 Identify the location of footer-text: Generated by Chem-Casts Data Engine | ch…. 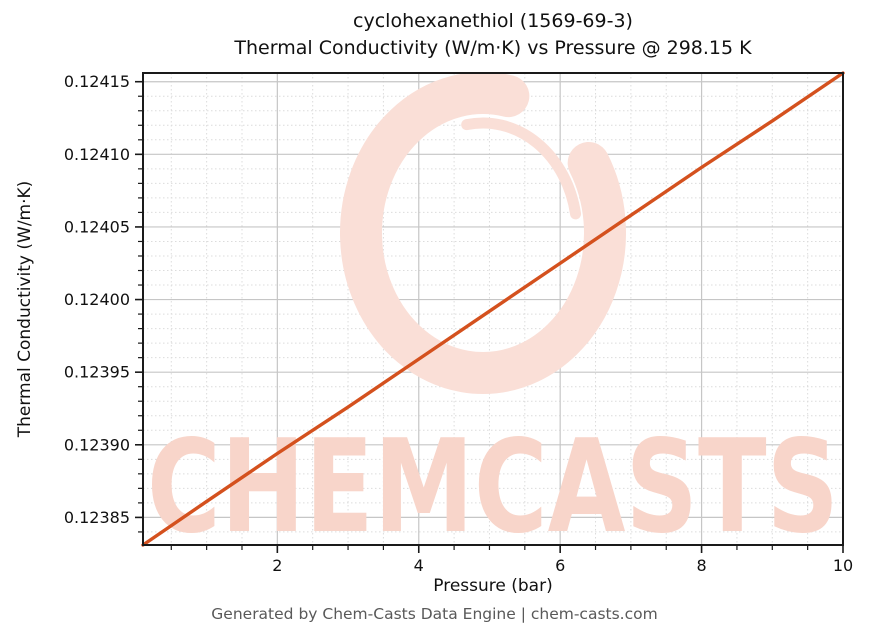
(434, 614).